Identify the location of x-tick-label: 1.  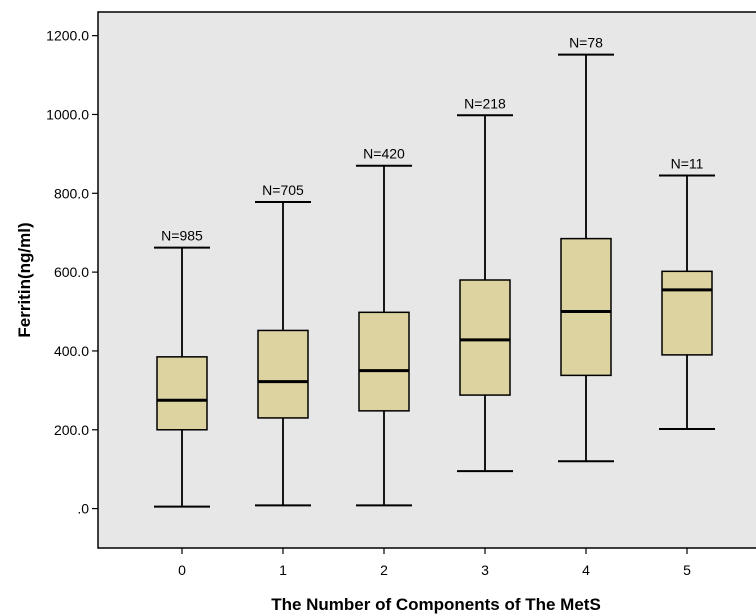
(283, 570).